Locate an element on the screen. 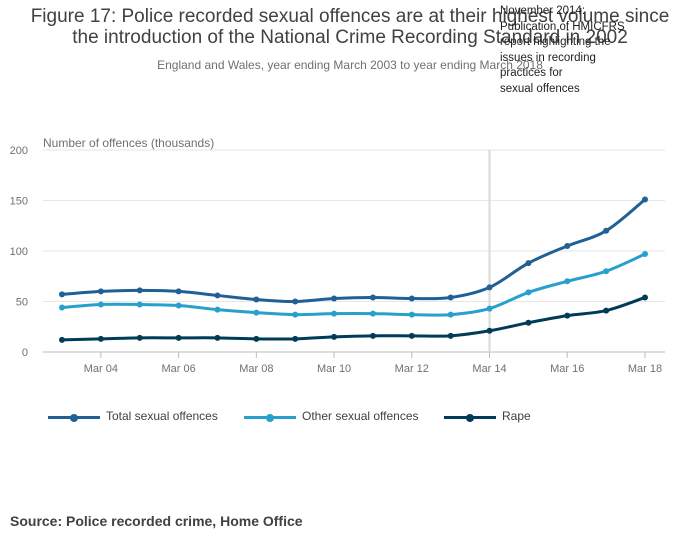  x-tick-label: Mar 04 is located at coordinates (101, 369).